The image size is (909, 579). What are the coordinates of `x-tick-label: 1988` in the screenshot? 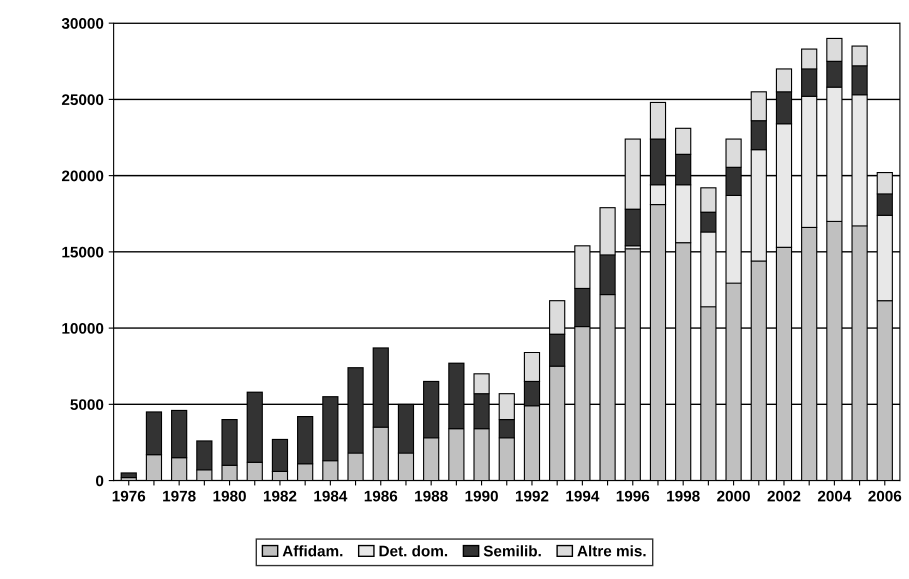 It's located at (431, 496).